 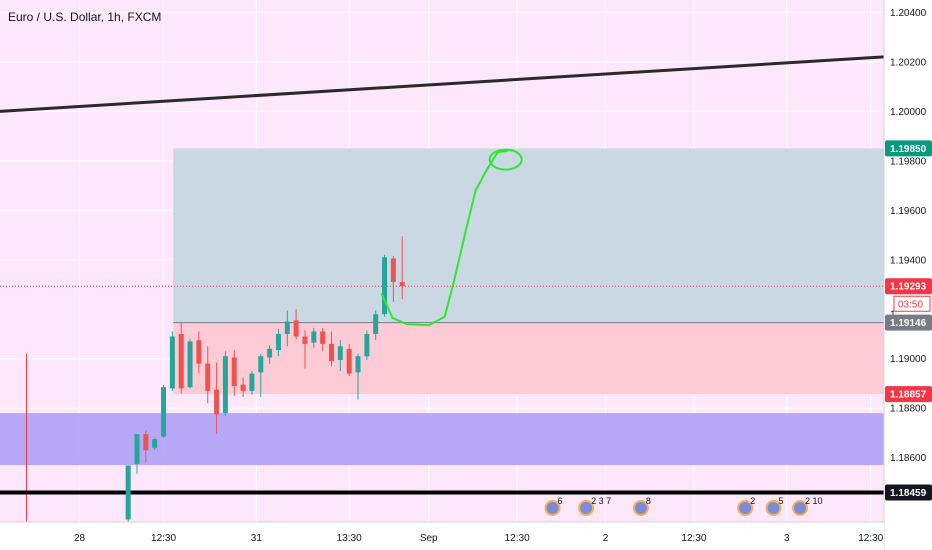 I want to click on economic-event-label: 8, so click(x=648, y=501).